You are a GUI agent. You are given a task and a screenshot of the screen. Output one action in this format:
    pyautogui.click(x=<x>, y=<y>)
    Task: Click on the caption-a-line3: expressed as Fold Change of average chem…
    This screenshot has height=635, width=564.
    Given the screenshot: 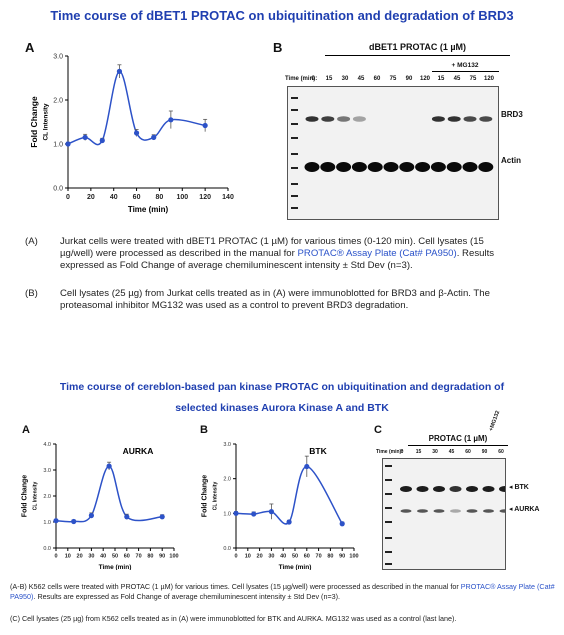 What is the action you would take?
    pyautogui.click(x=236, y=265)
    